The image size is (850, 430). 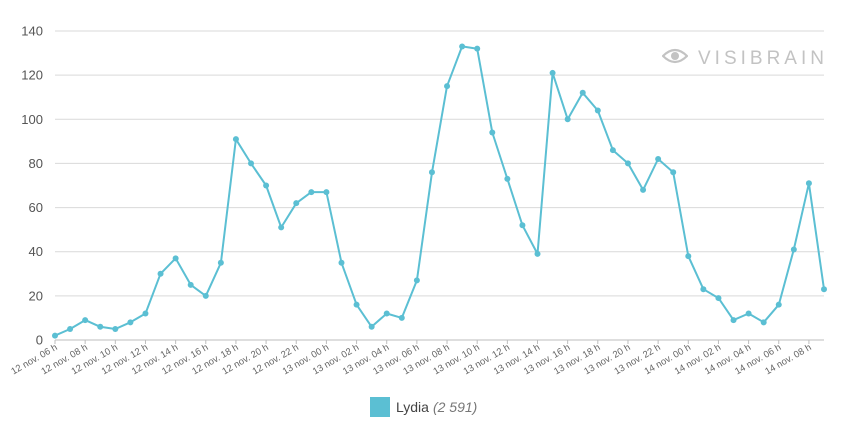 I want to click on y-tick-label: 80, so click(x=36, y=163).